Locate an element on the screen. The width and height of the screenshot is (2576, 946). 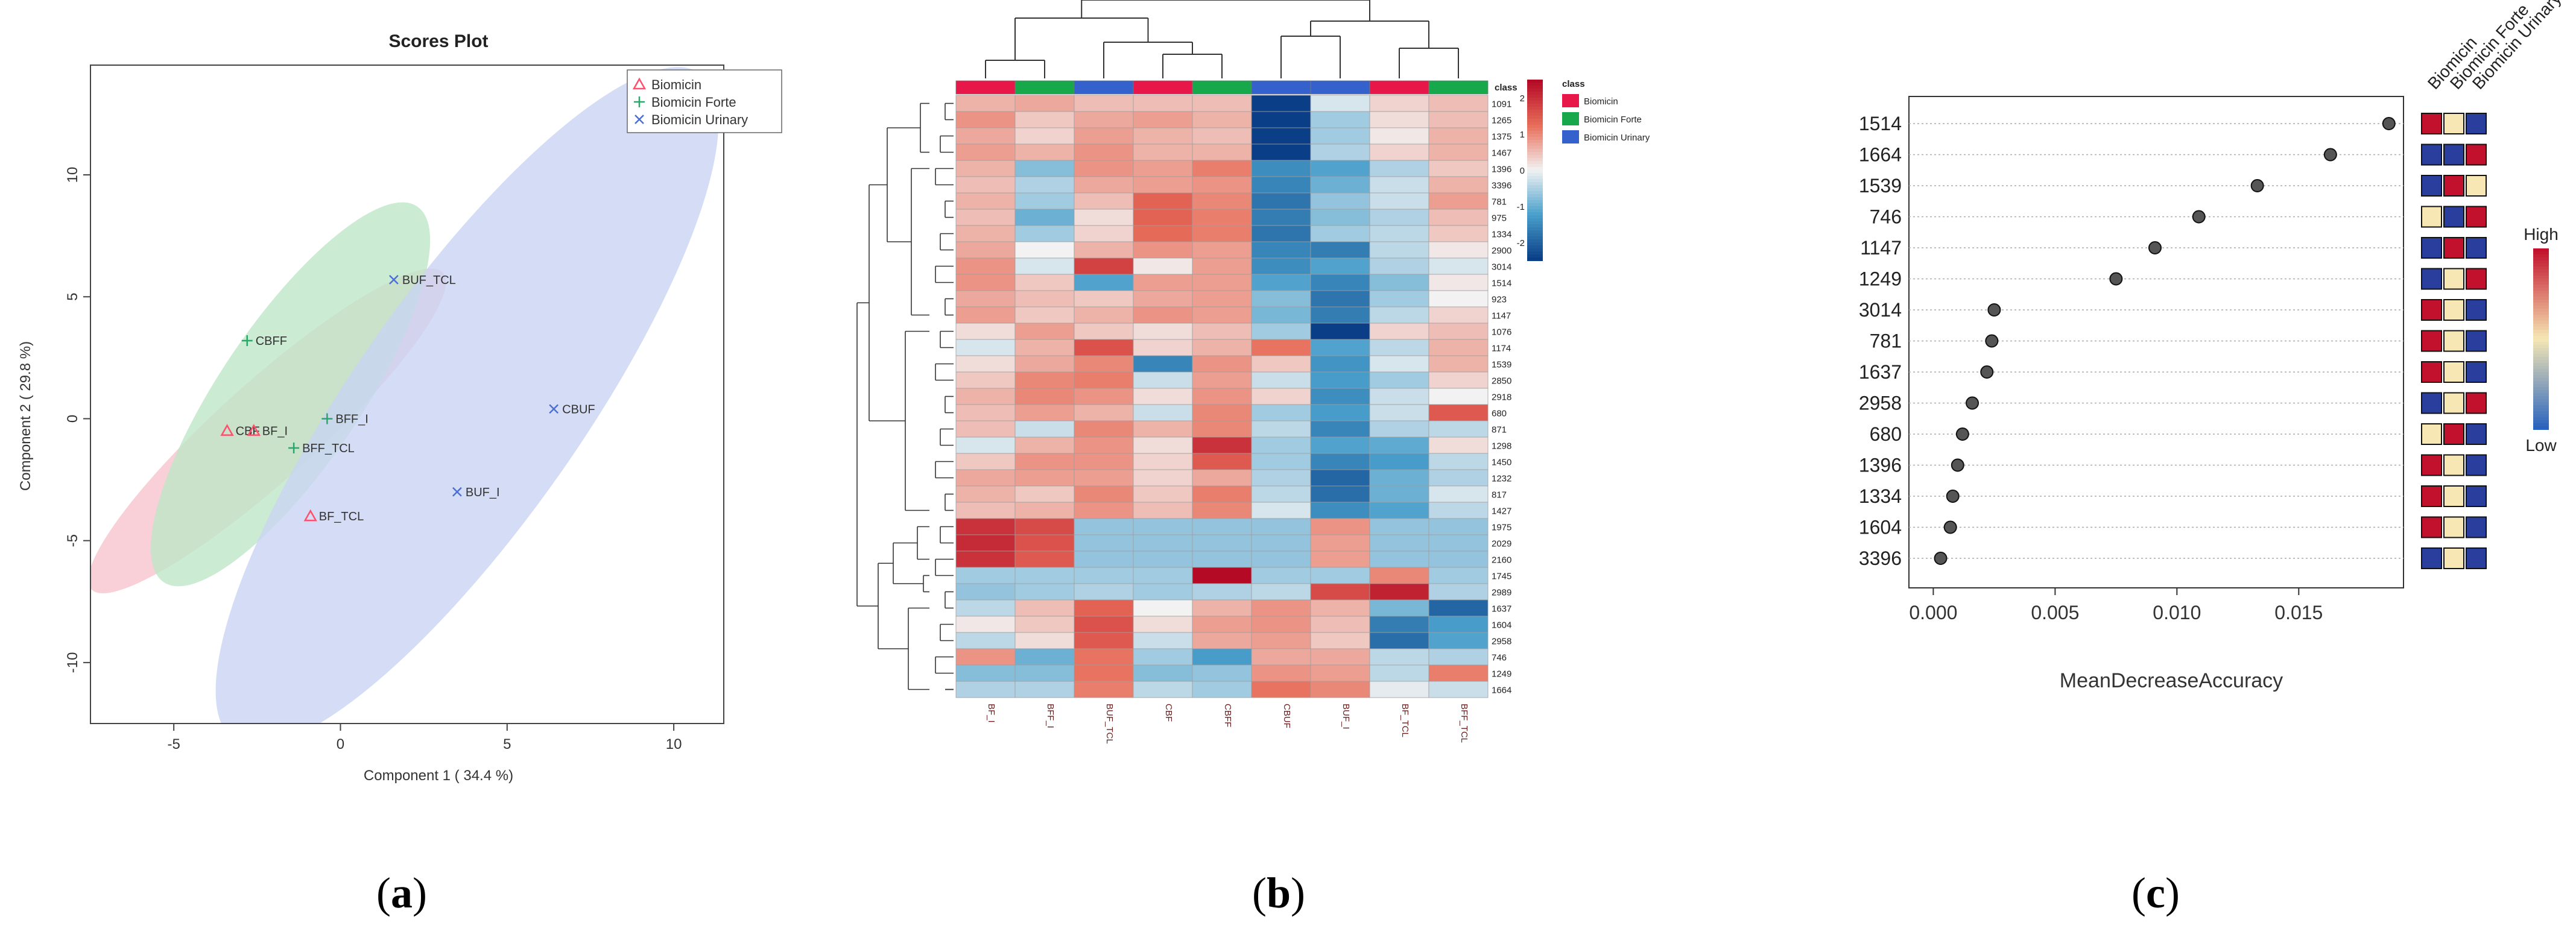
scale-tick-label: -1 is located at coordinates (1521, 207).